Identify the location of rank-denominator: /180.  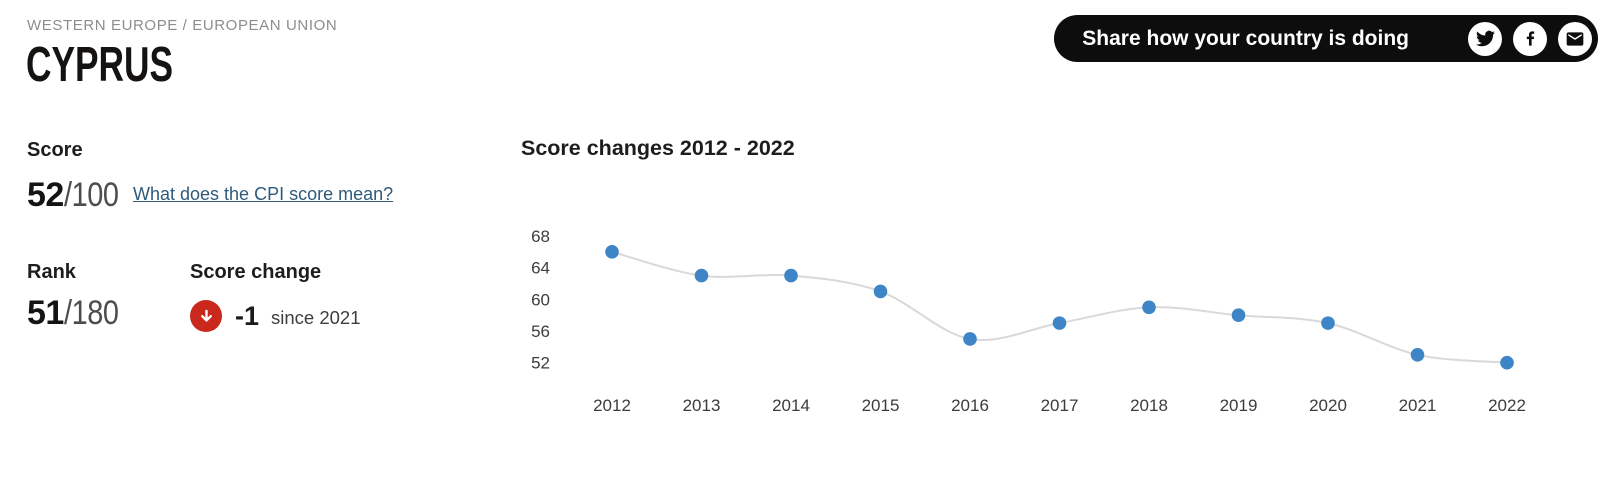
(91, 313).